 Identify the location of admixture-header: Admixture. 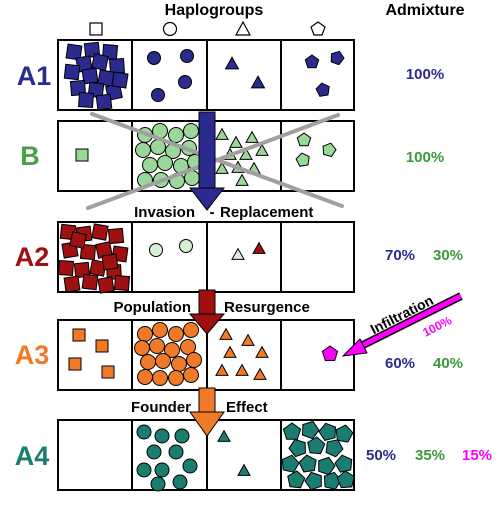
(424, 10).